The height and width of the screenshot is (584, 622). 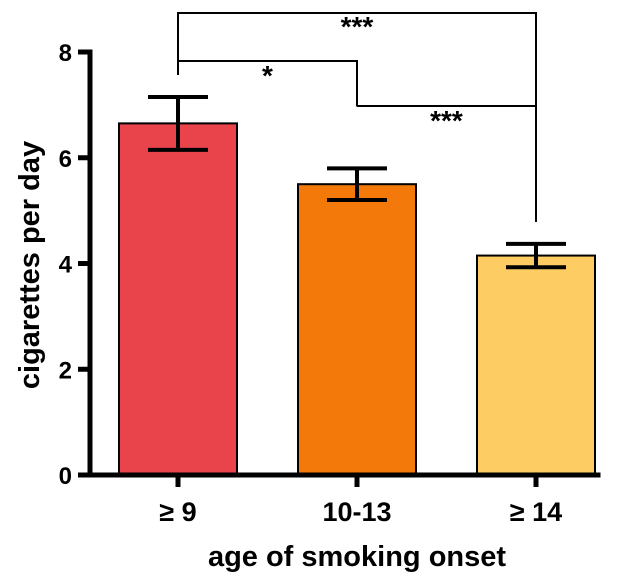 What do you see at coordinates (65, 159) in the screenshot?
I see `y-tick-label-6: 6` at bounding box center [65, 159].